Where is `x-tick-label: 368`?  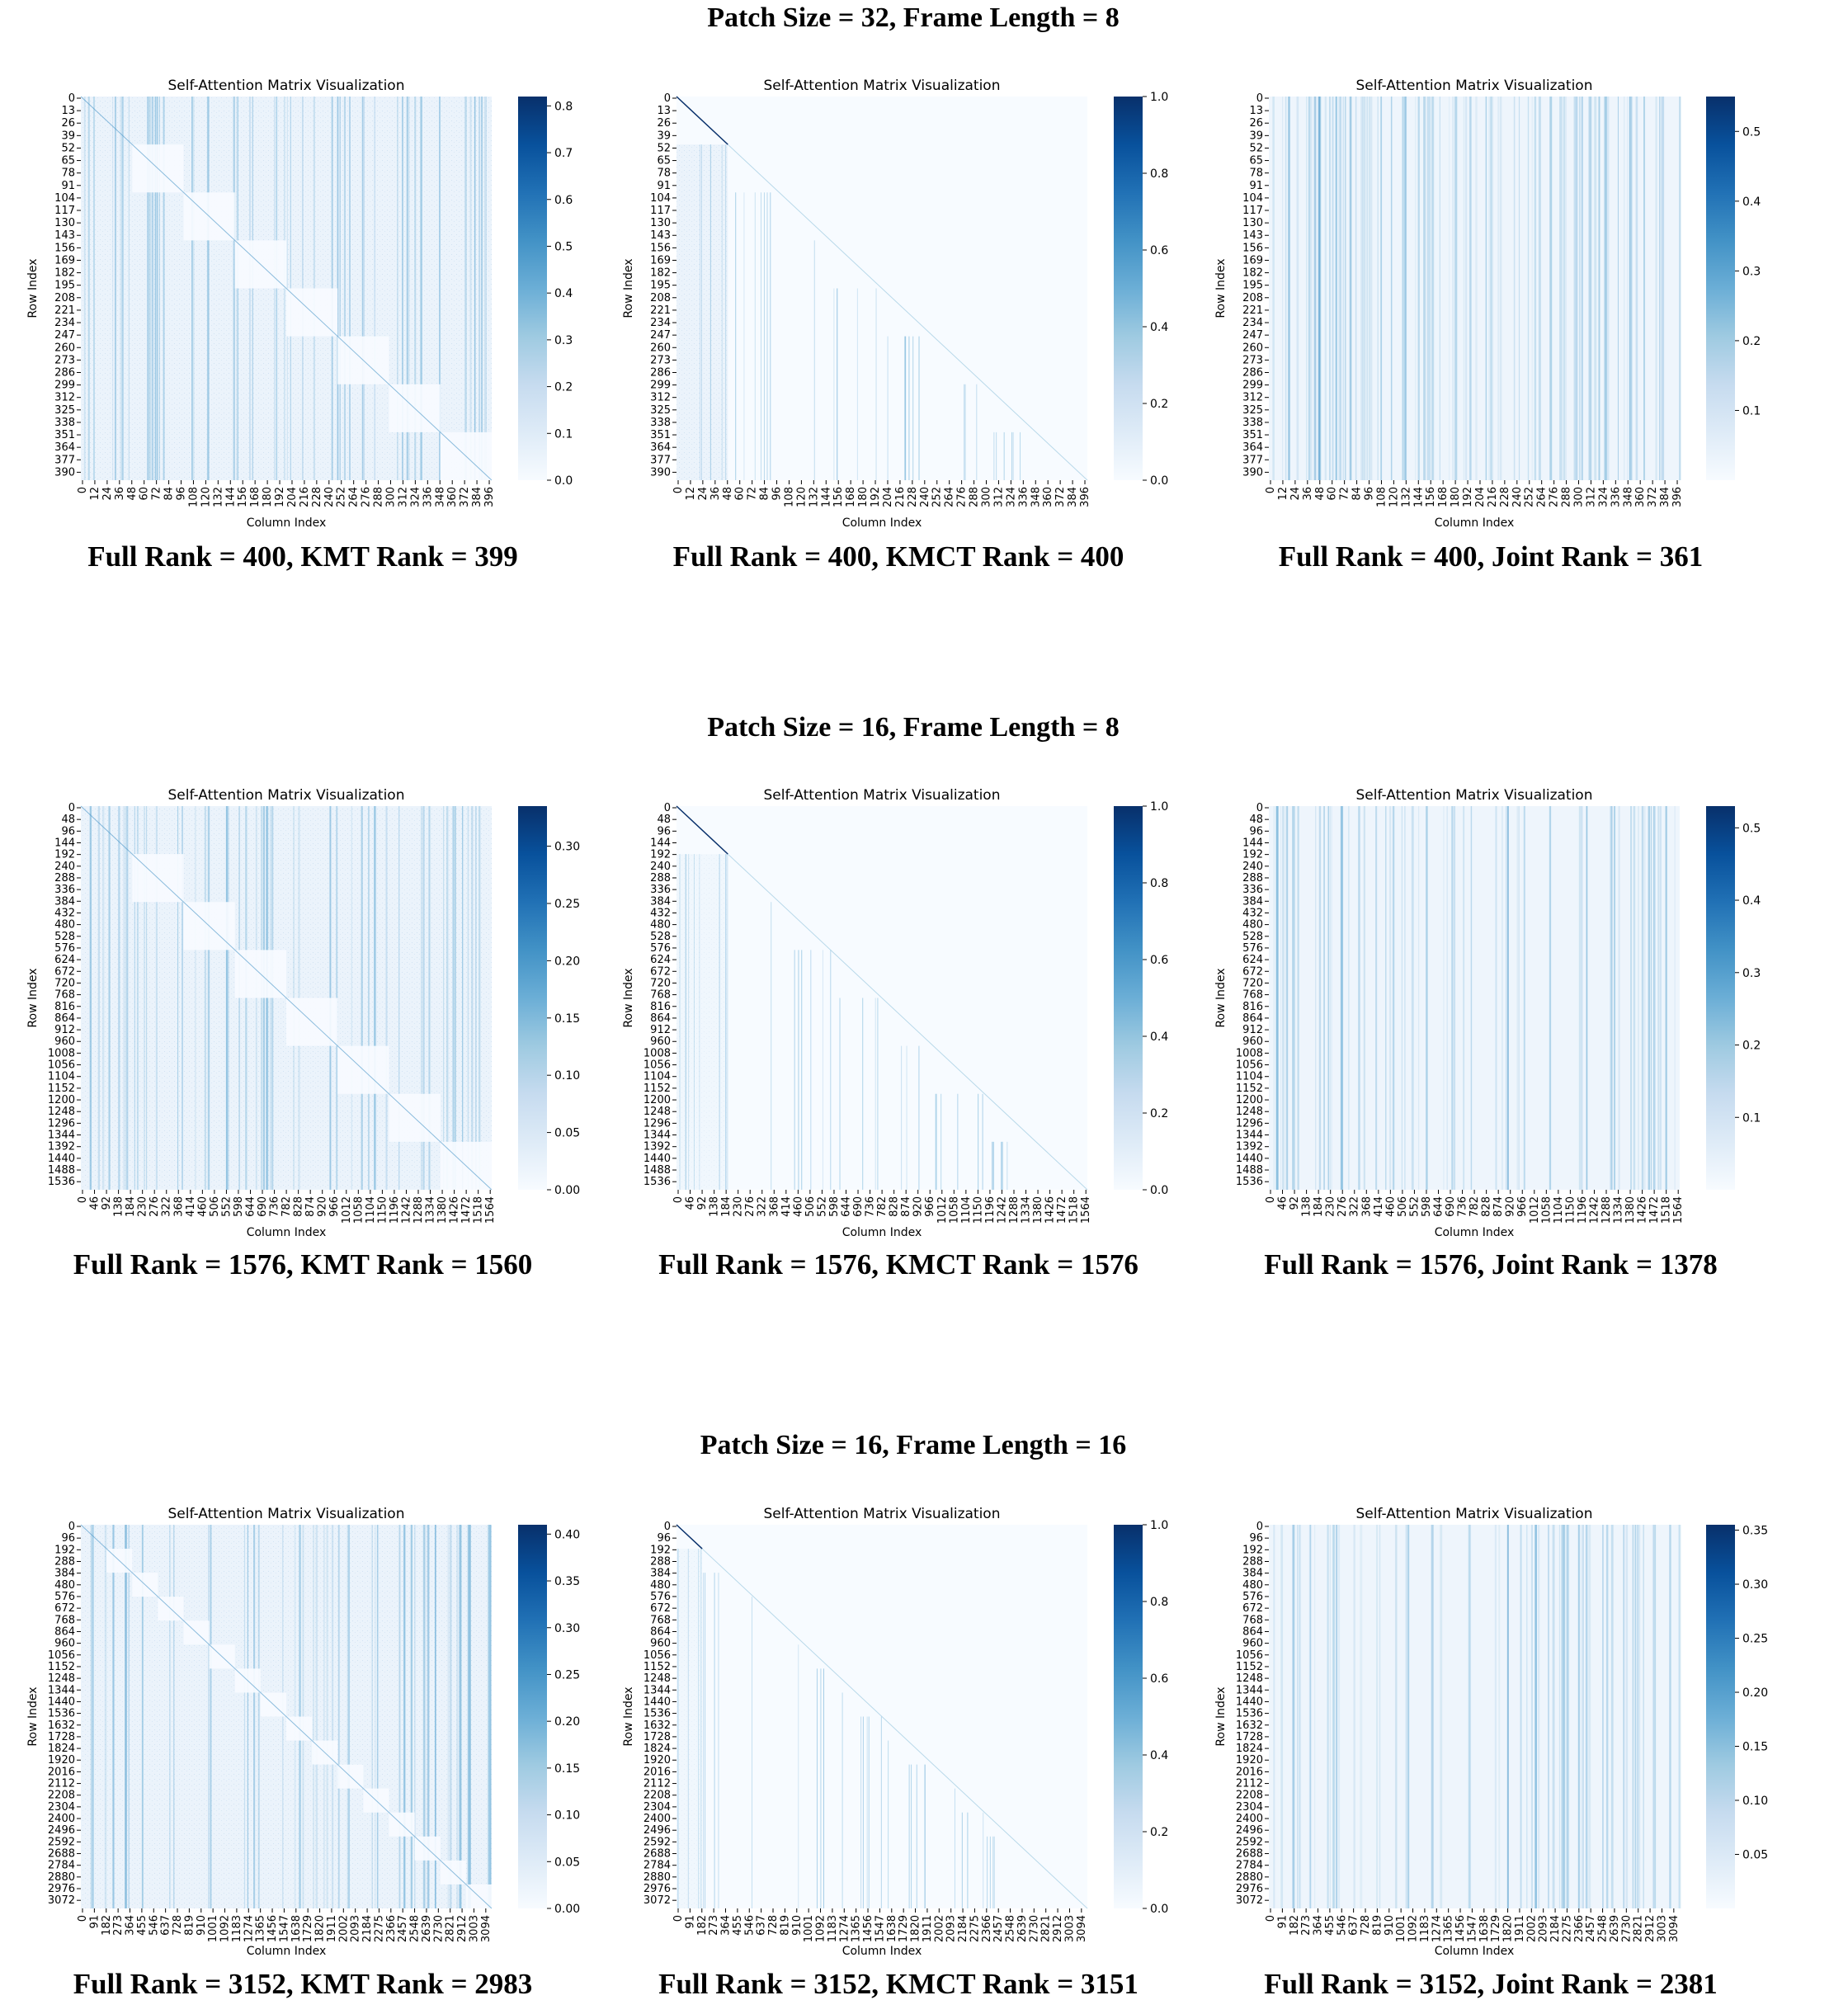
x-tick-label: 368 is located at coordinates (774, 1206).